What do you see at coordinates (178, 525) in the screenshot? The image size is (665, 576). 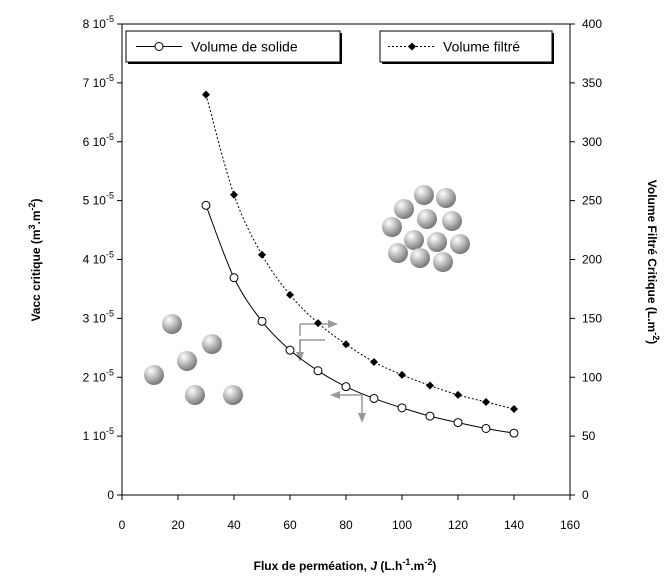 I see `x-tick-label: 20` at bounding box center [178, 525].